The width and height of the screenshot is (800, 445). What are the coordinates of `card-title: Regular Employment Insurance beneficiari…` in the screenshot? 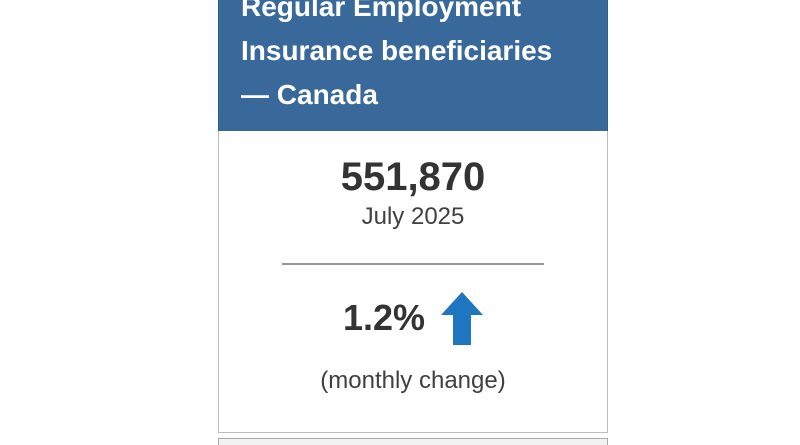 It's located at (413, 65).